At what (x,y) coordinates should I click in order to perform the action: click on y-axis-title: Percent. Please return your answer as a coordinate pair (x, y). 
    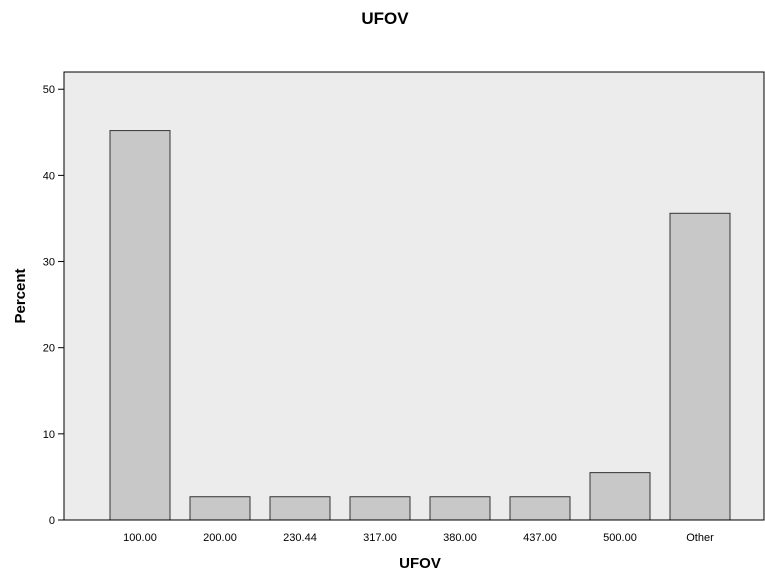
    Looking at the image, I should click on (20, 295).